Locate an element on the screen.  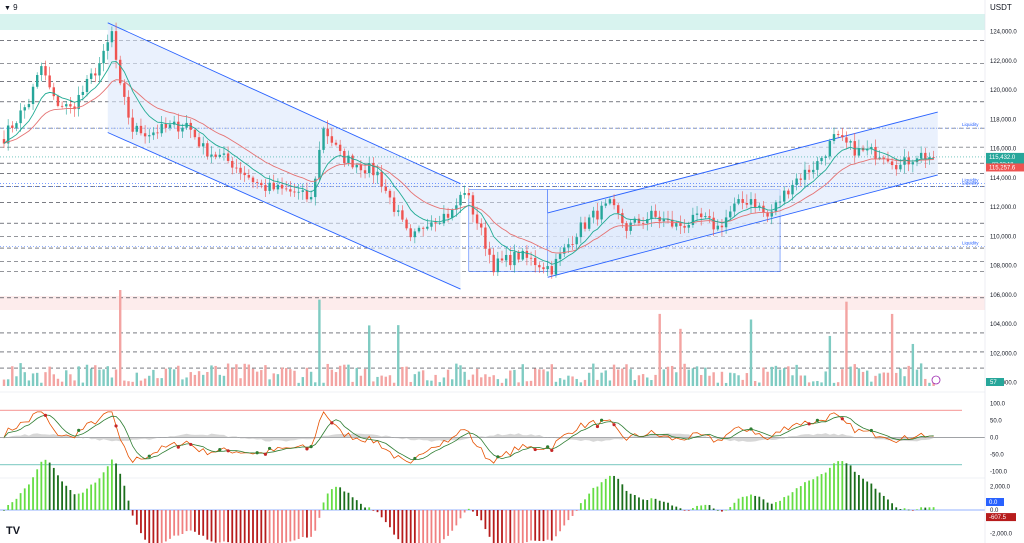
currency-label: USDT is located at coordinates (1001, 7).